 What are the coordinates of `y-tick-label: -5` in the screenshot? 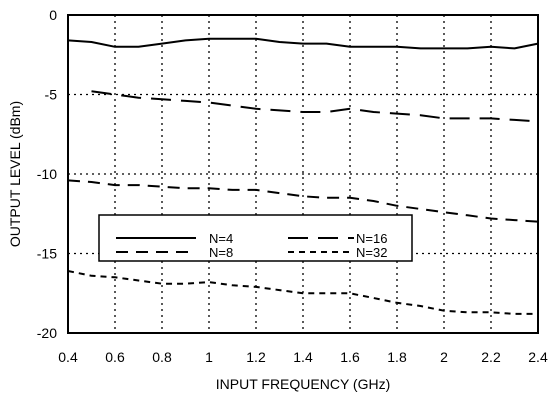 It's located at (51, 95).